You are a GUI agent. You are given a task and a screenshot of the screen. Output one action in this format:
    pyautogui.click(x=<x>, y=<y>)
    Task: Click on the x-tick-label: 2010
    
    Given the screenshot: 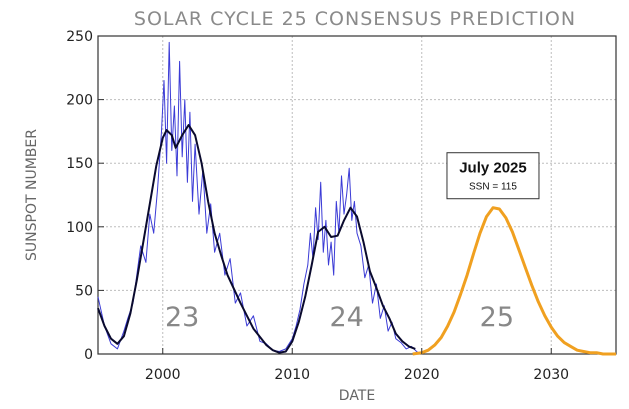 What is the action you would take?
    pyautogui.click(x=292, y=375)
    